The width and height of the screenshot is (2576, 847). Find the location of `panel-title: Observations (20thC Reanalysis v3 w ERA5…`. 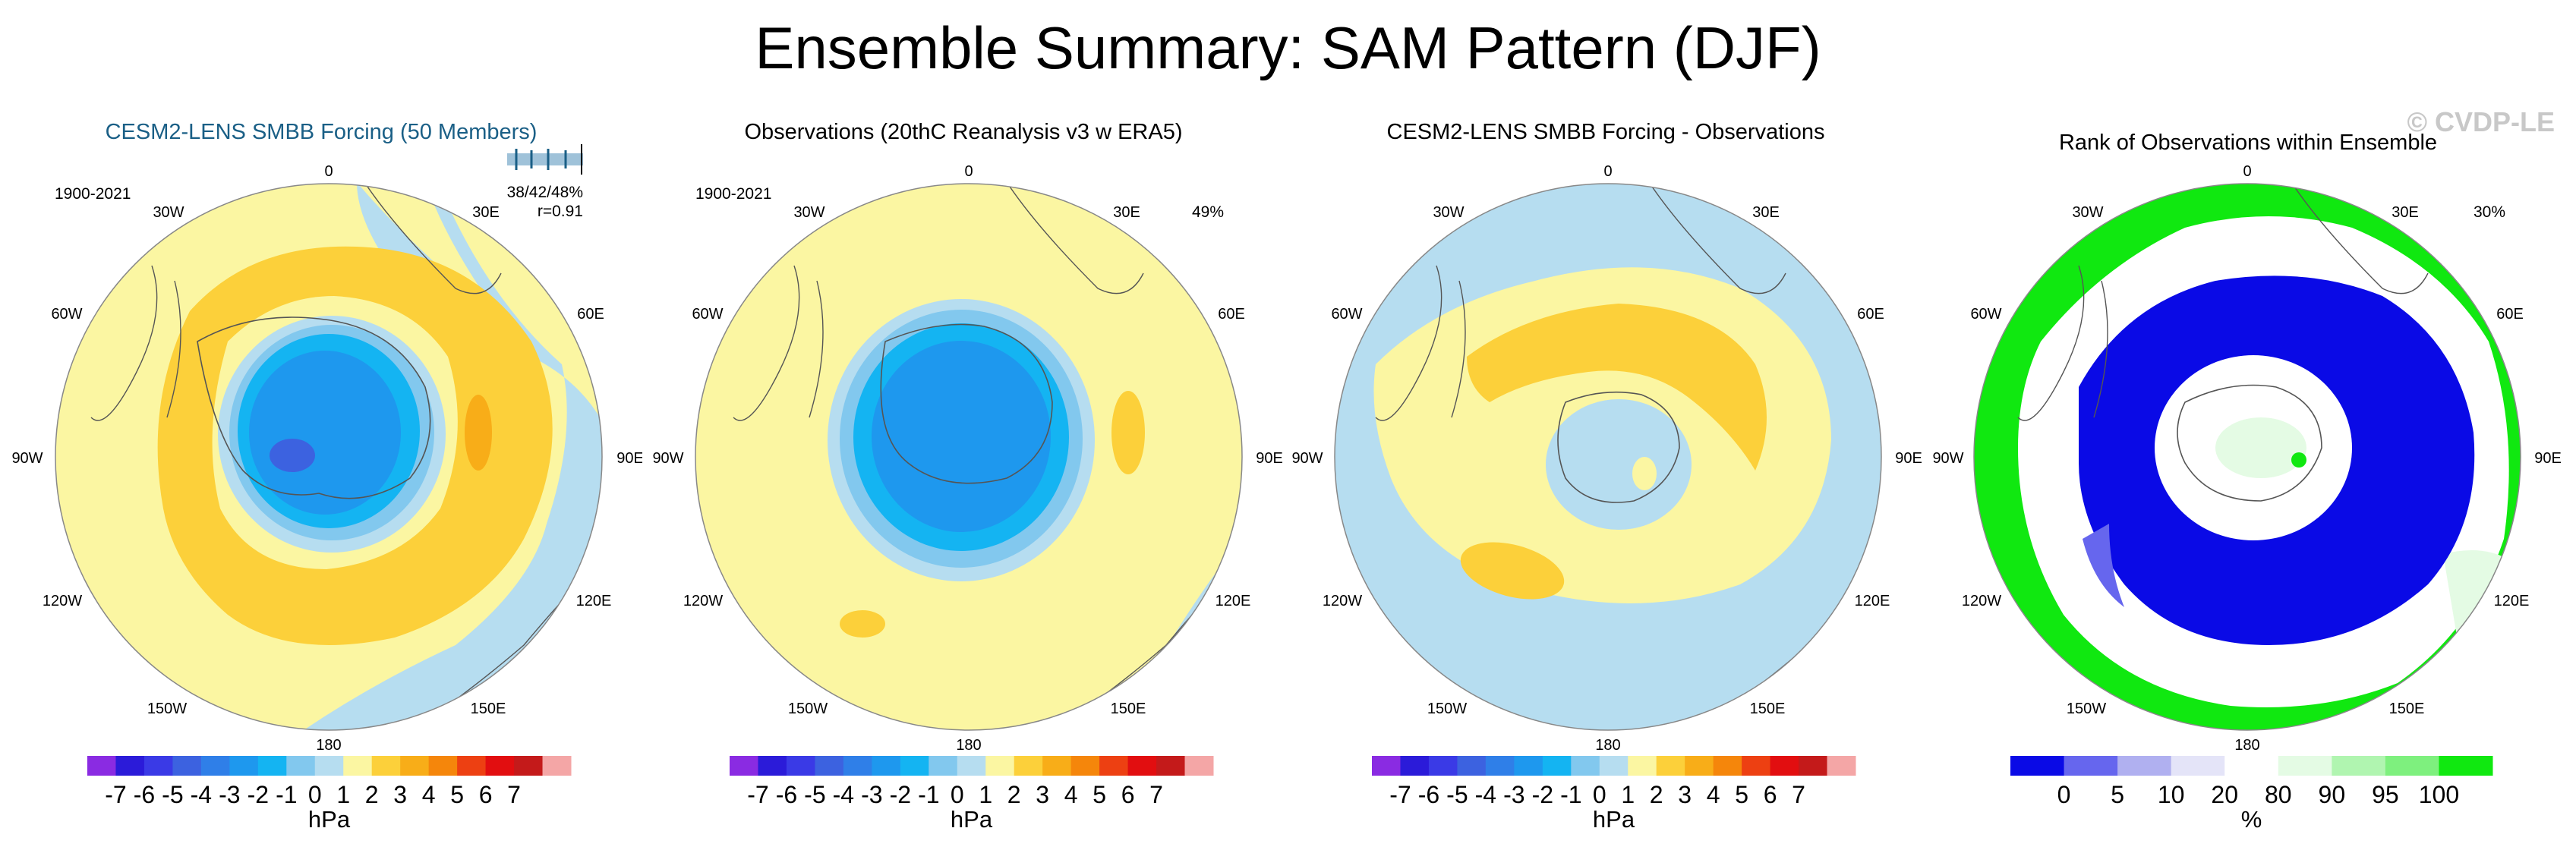

panel-title: Observations (20thC Reanalysis v3 w ERA5… is located at coordinates (963, 132).